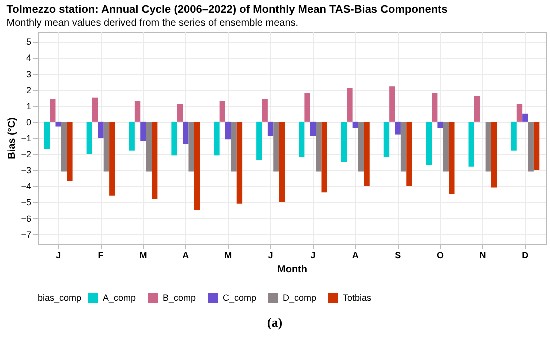 The height and width of the screenshot is (341, 550). What do you see at coordinates (101, 255) in the screenshot?
I see `x-tick-label: F` at bounding box center [101, 255].